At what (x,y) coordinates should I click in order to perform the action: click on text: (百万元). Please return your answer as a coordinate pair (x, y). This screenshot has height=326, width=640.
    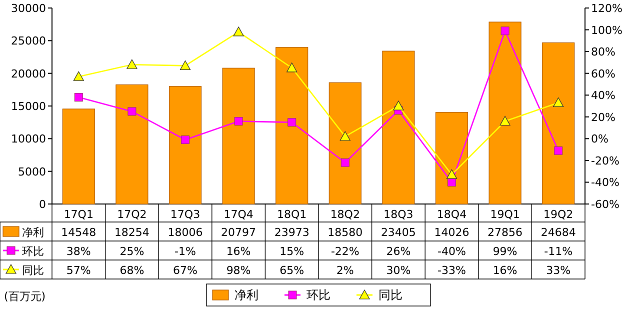
    Looking at the image, I should click on (25, 296).